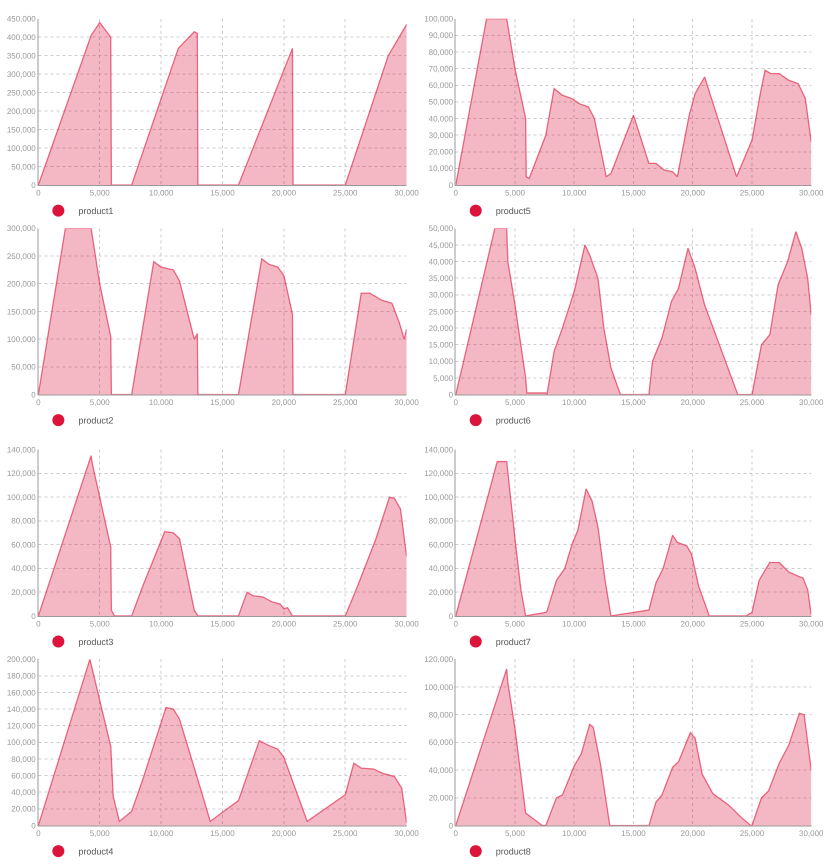  What do you see at coordinates (441, 278) in the screenshot?
I see `y-tick-label: 35,000` at bounding box center [441, 278].